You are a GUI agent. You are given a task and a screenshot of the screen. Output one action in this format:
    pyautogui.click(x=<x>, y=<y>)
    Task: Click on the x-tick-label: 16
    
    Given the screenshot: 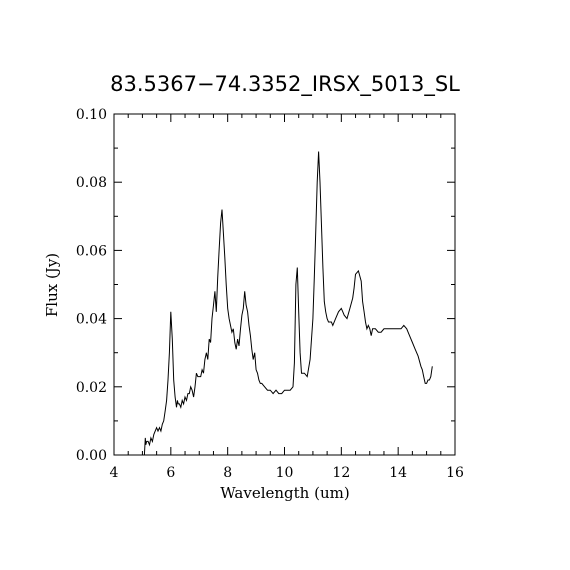 What is the action you would take?
    pyautogui.click(x=455, y=473)
    